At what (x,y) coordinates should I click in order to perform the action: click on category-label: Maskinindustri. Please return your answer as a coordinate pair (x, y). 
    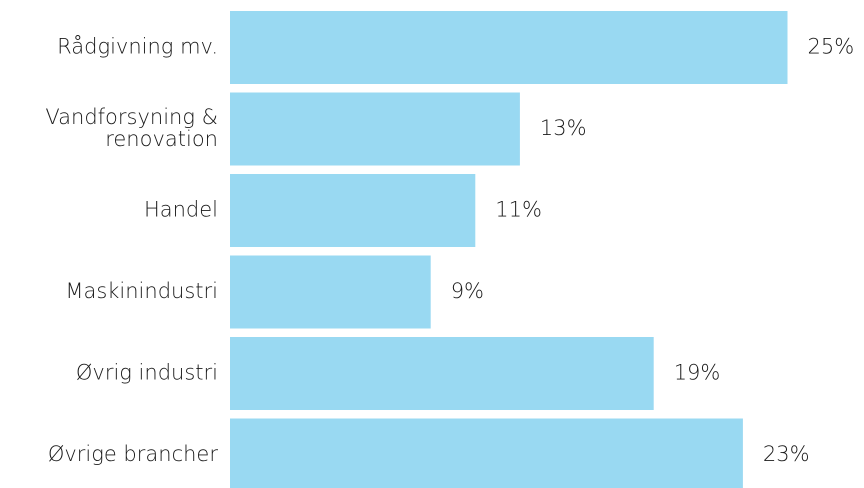
    Looking at the image, I should click on (141, 291).